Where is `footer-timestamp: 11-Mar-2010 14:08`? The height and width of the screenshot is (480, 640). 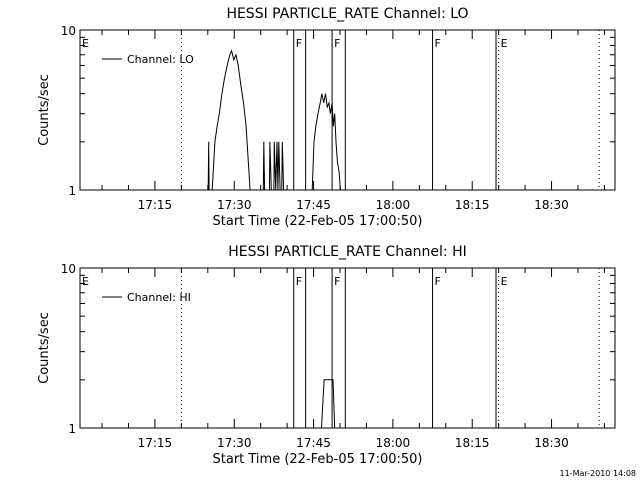
footer-timestamp: 11-Mar-2010 14:08 is located at coordinates (598, 473).